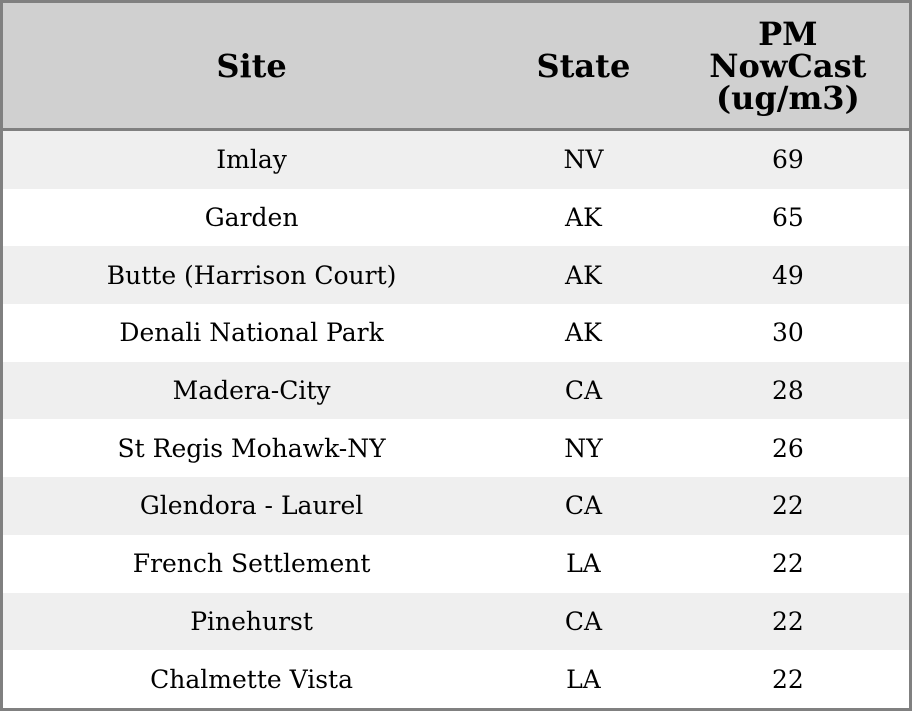  What do you see at coordinates (251, 448) in the screenshot?
I see `cell-site: St Regis Mohawk-NY` at bounding box center [251, 448].